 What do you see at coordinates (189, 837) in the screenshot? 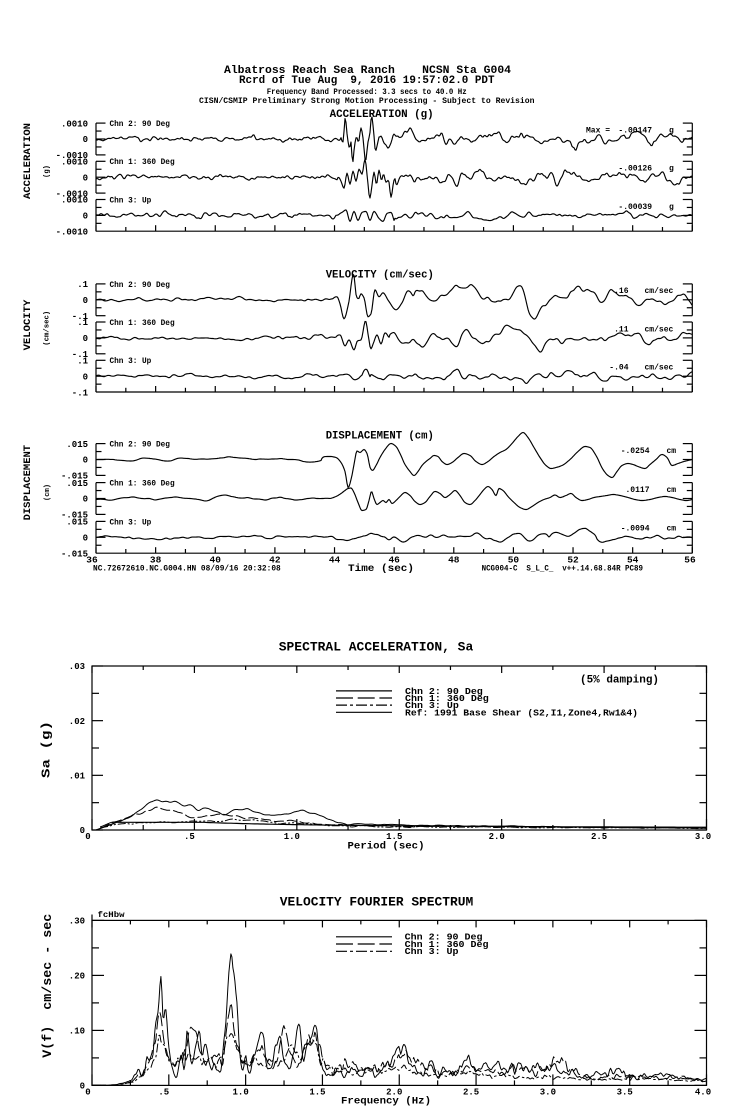
I see `svg-text: .5` at bounding box center [189, 837].